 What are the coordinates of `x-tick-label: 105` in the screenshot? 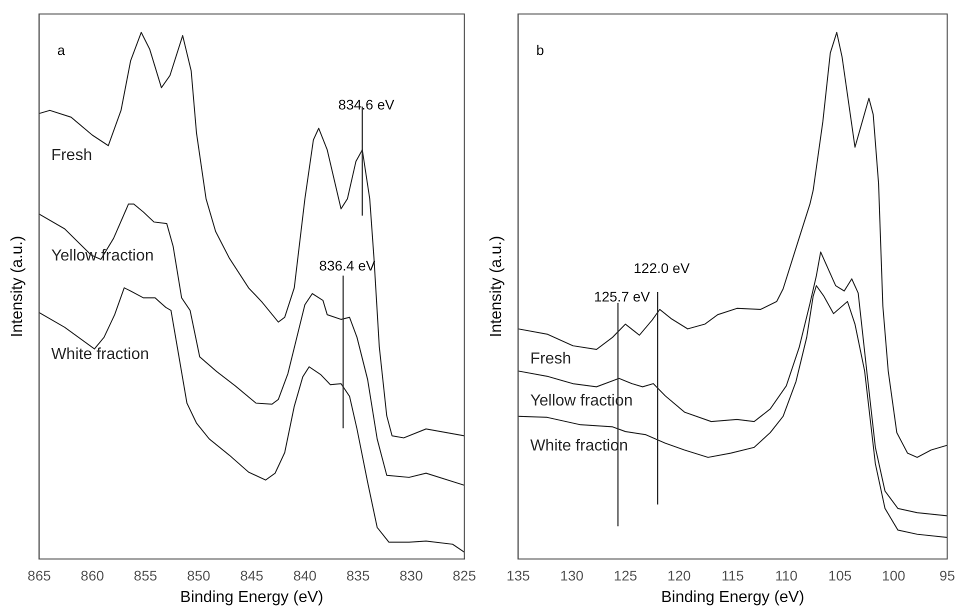 It's located at (840, 575).